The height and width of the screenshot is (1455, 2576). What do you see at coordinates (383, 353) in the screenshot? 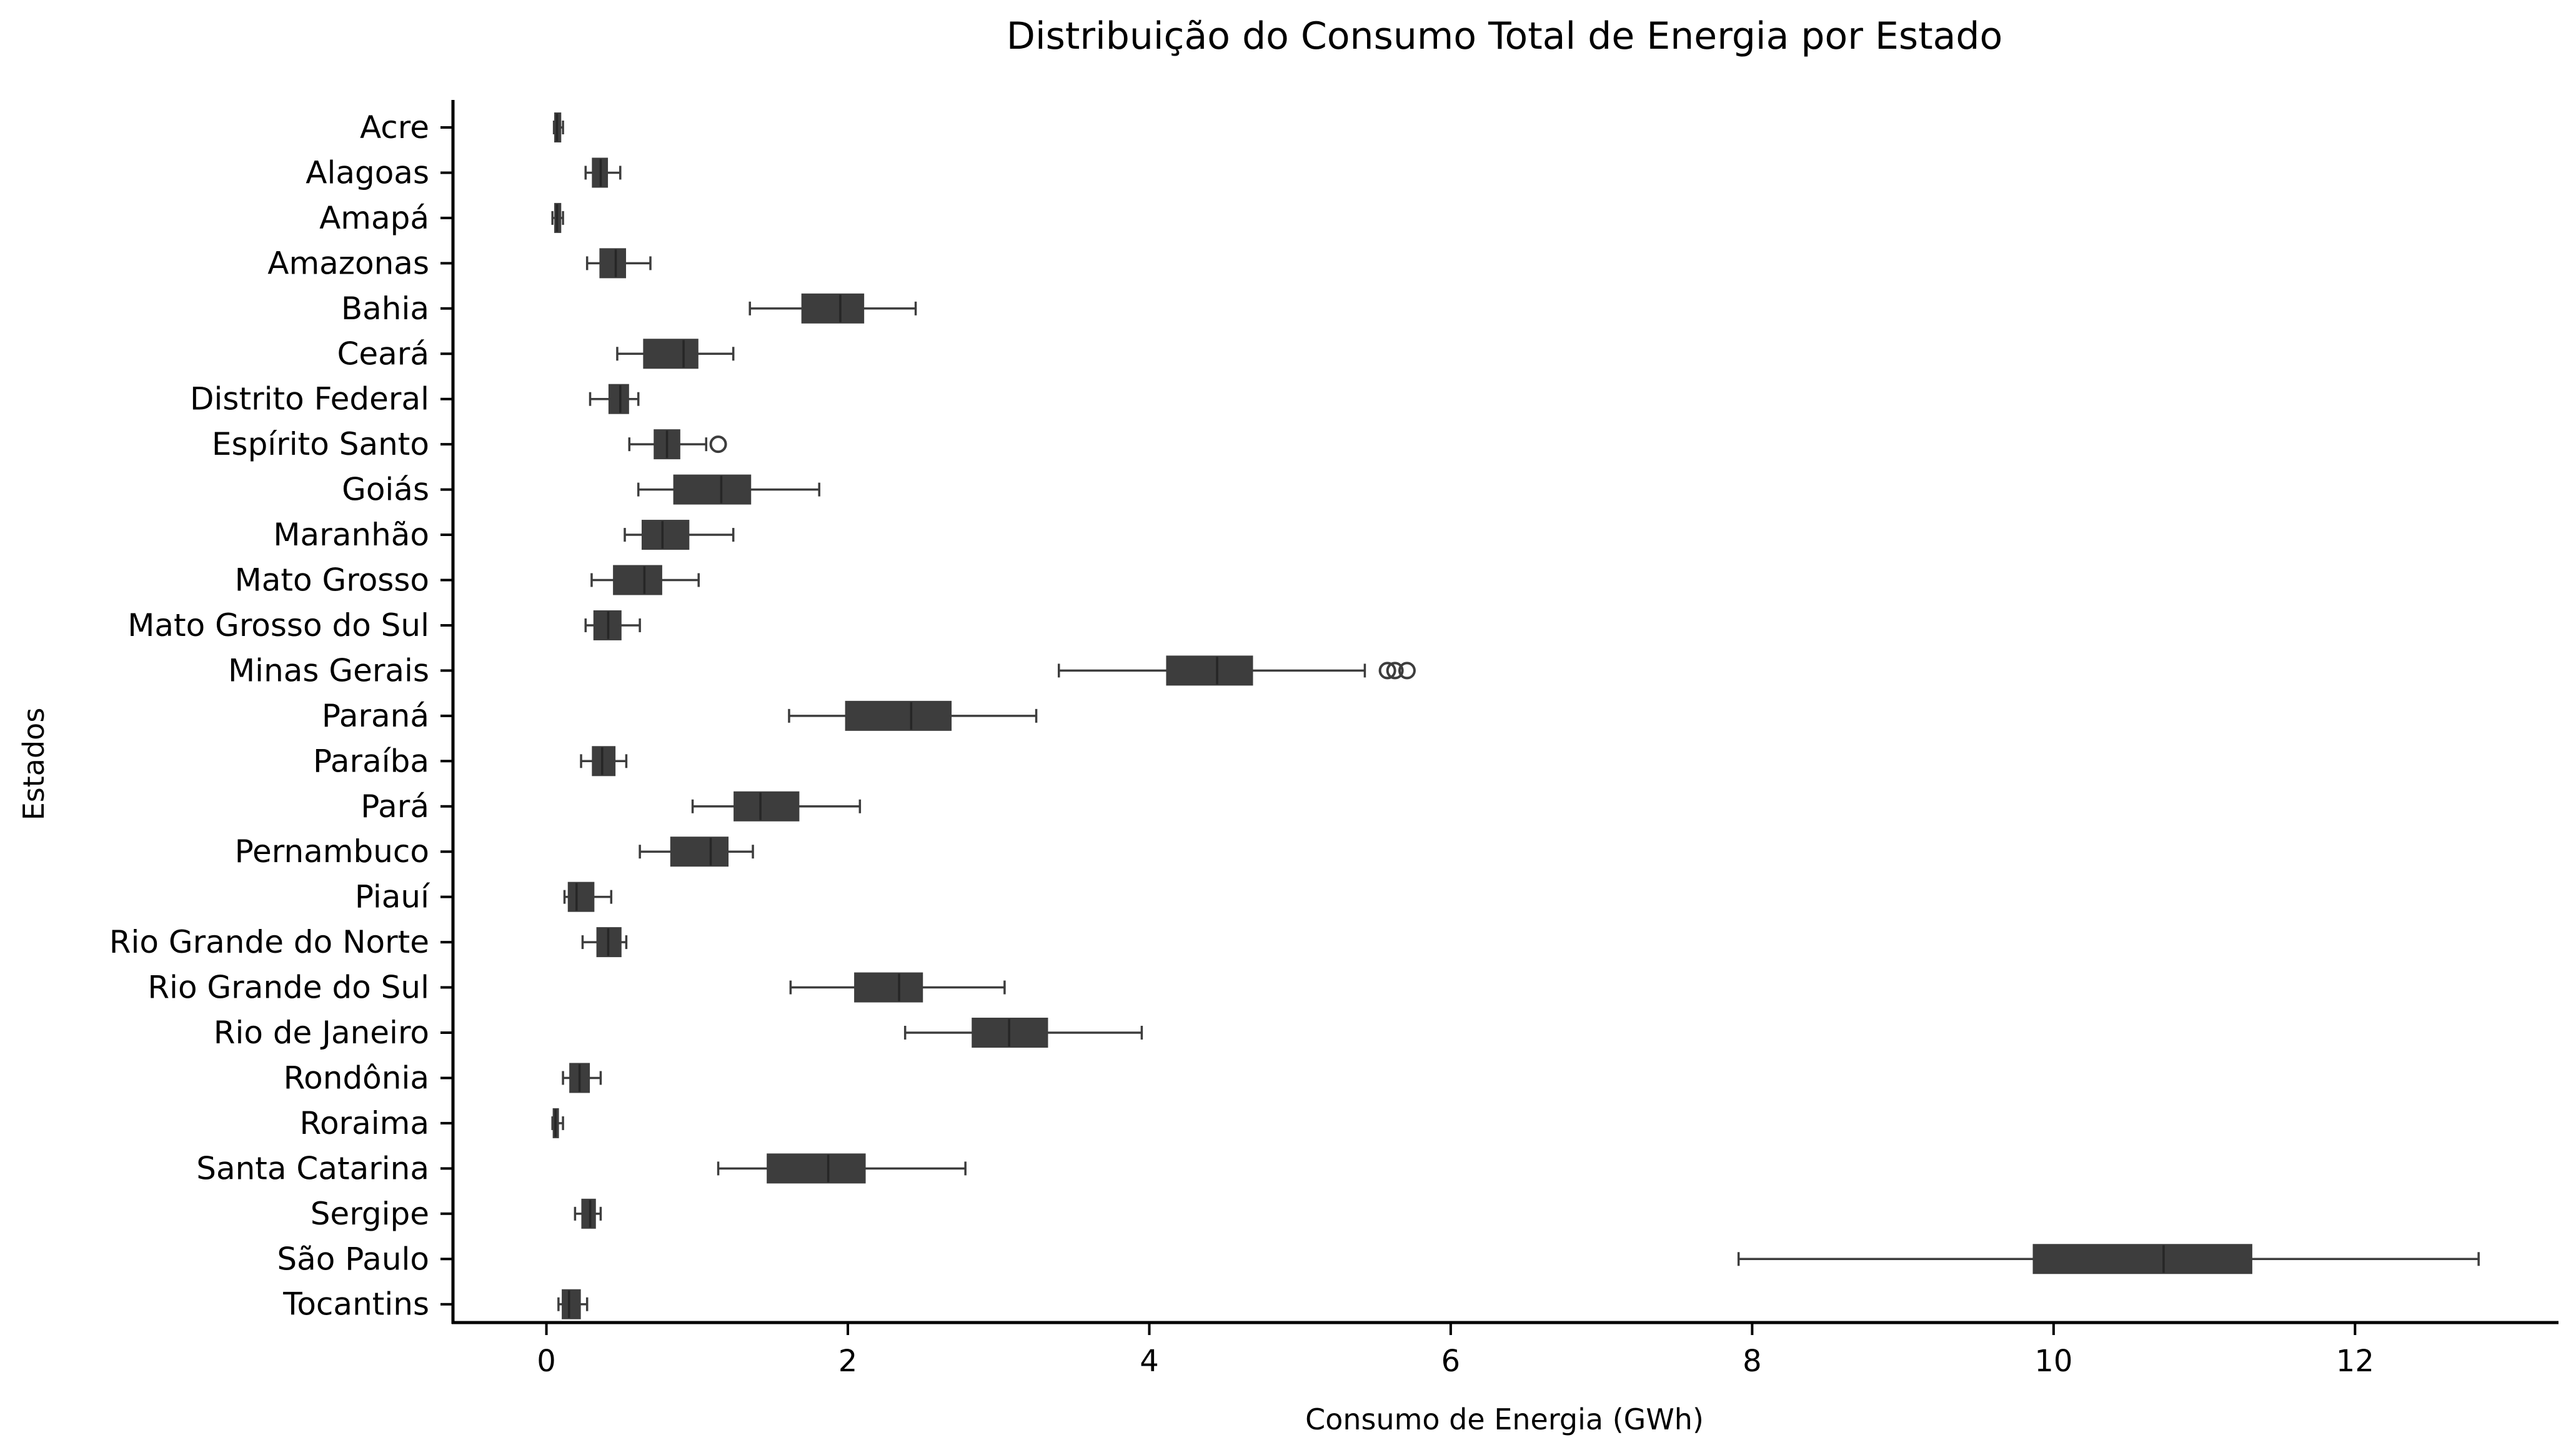
I see `y-tick-label: Ceará` at bounding box center [383, 353].